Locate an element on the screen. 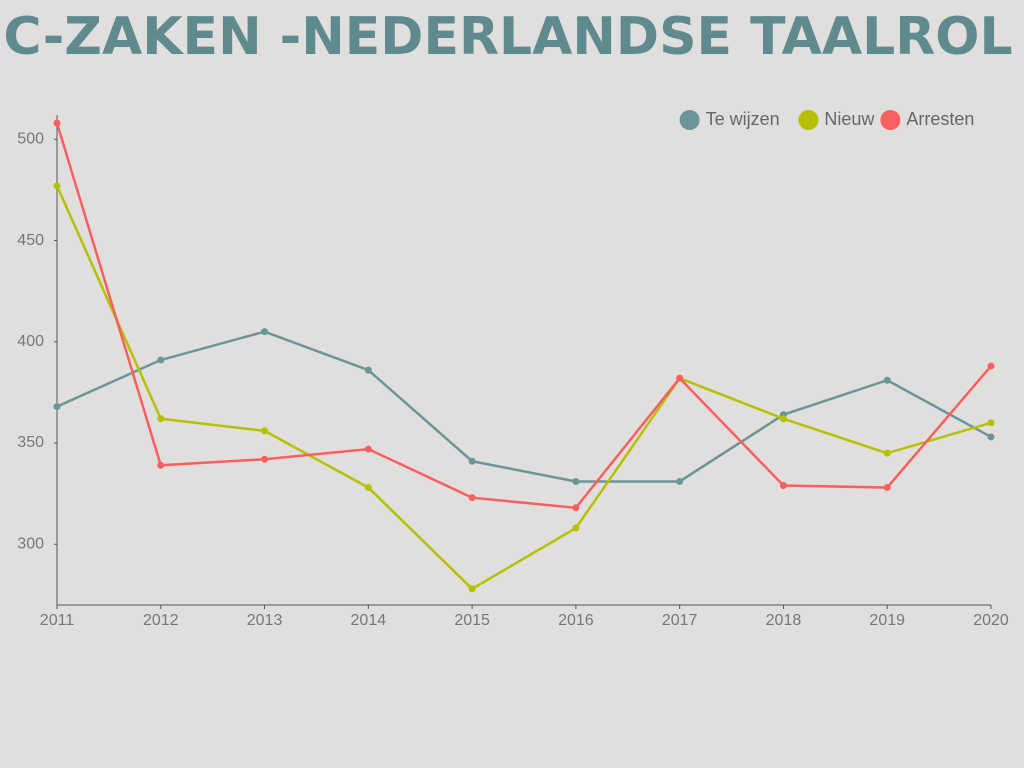 The width and height of the screenshot is (1024, 768). y-tick-label: 300 is located at coordinates (30, 543).